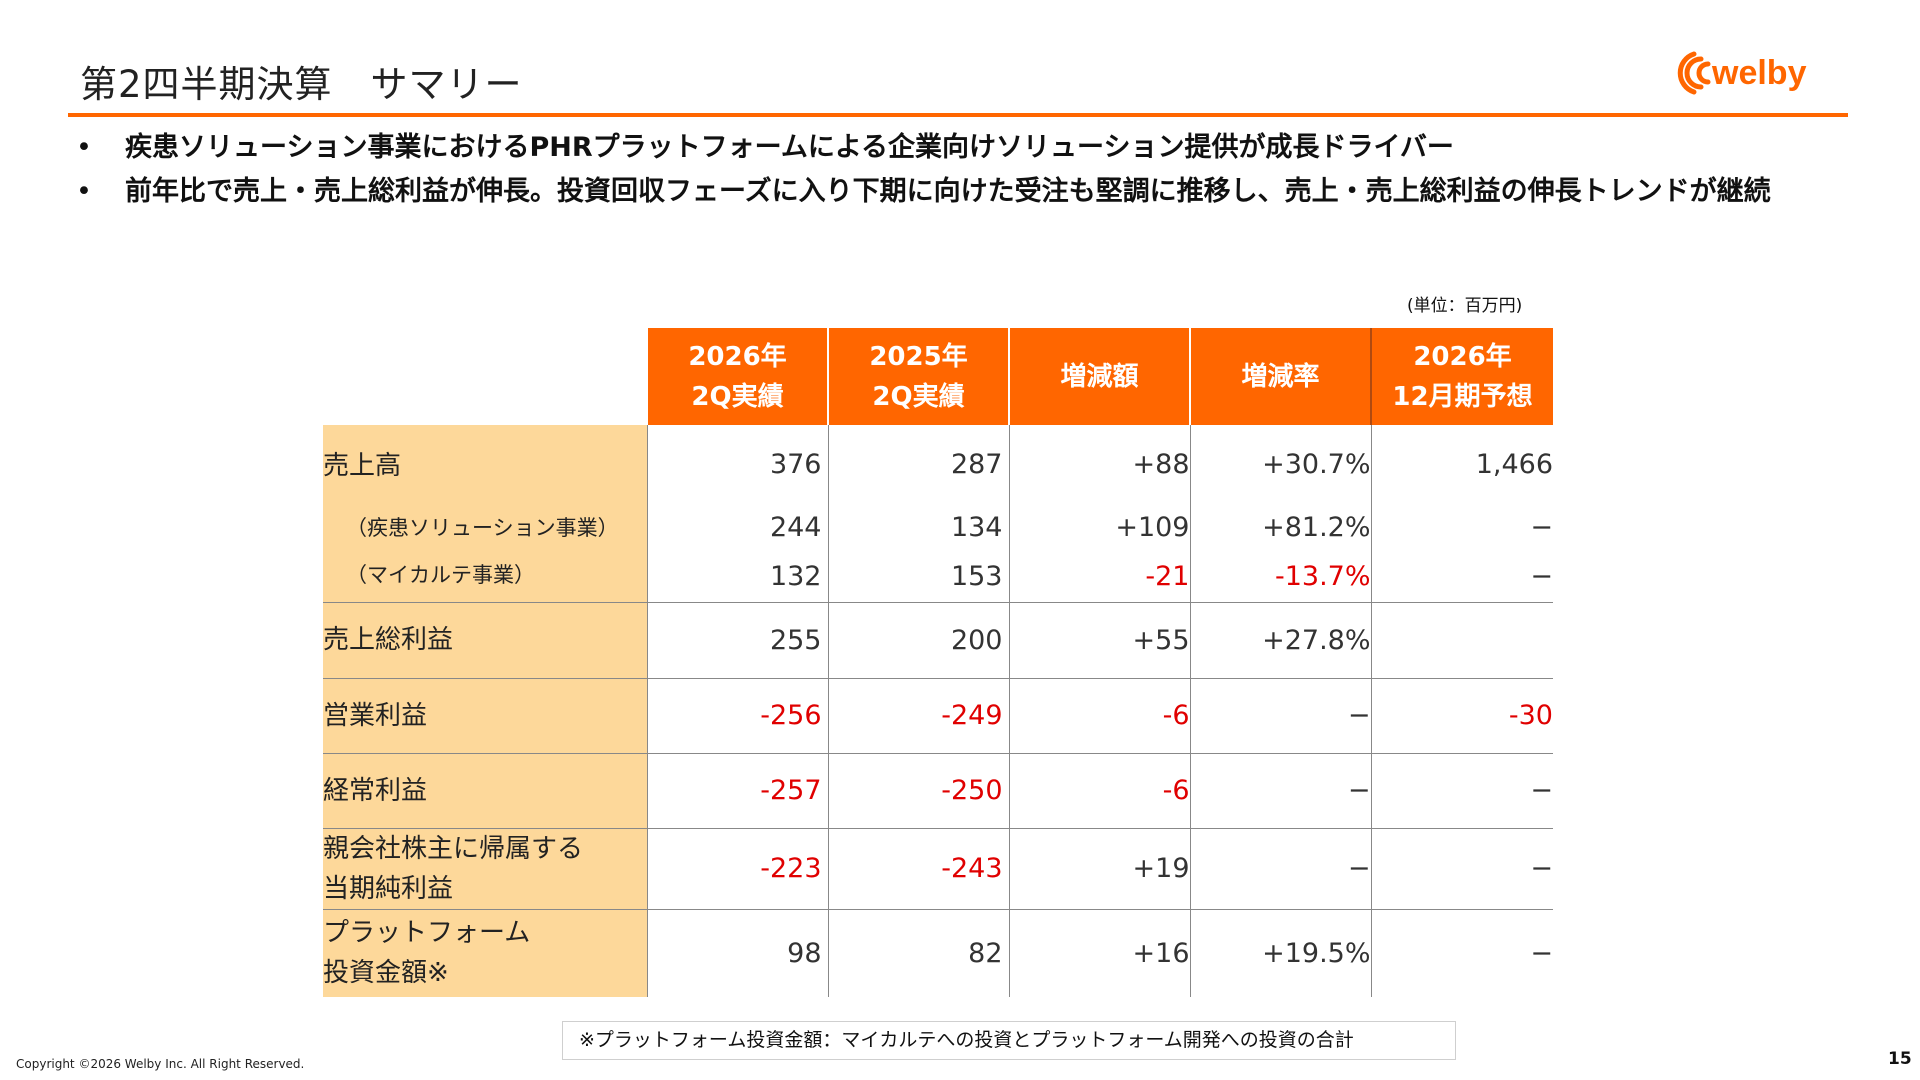 The height and width of the screenshot is (1080, 1920). I want to click on table-cell: +27.8%, so click(1280, 640).